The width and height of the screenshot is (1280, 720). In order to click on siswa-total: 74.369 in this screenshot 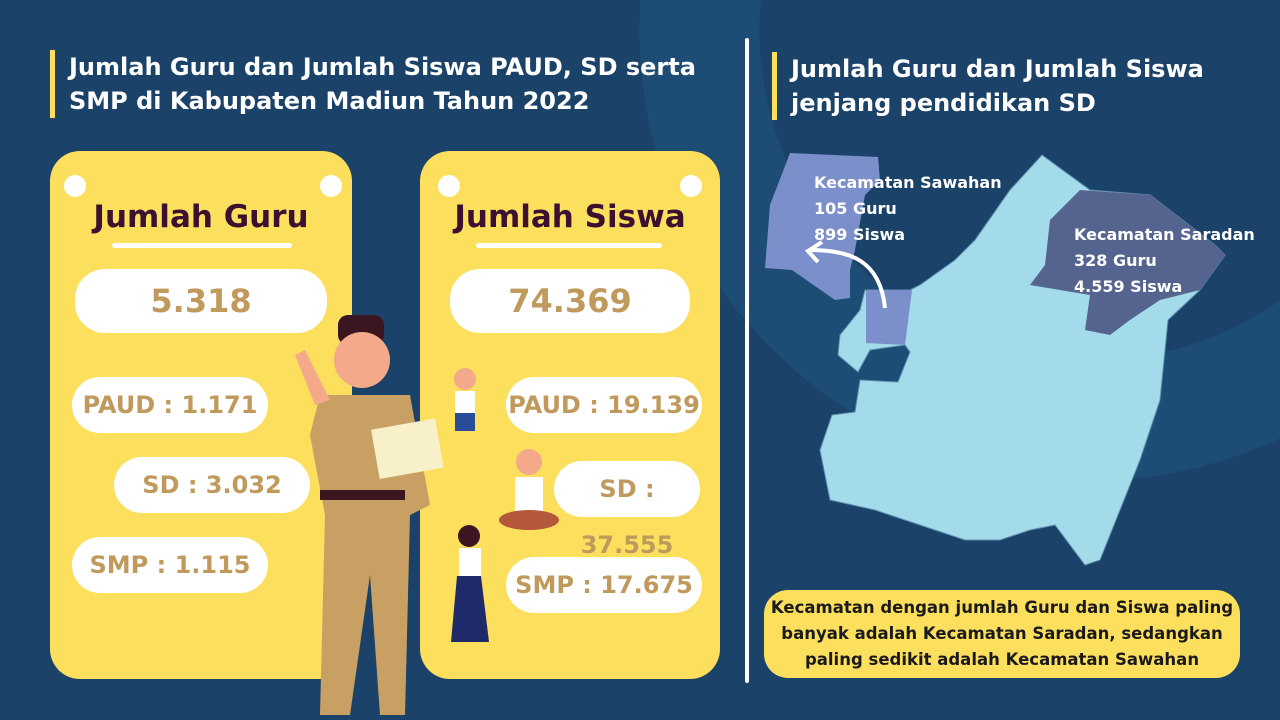, I will do `click(570, 301)`.